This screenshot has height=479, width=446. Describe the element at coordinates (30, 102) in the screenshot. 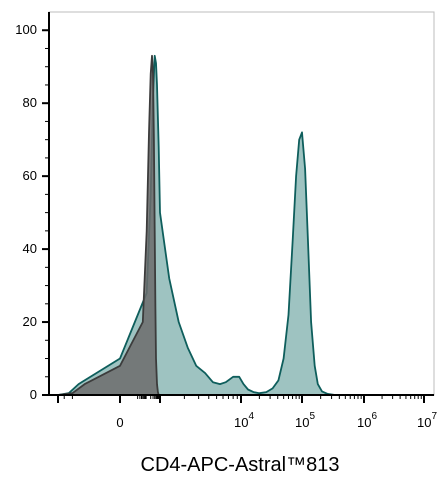

I see `y-tick-label: 80` at that location.